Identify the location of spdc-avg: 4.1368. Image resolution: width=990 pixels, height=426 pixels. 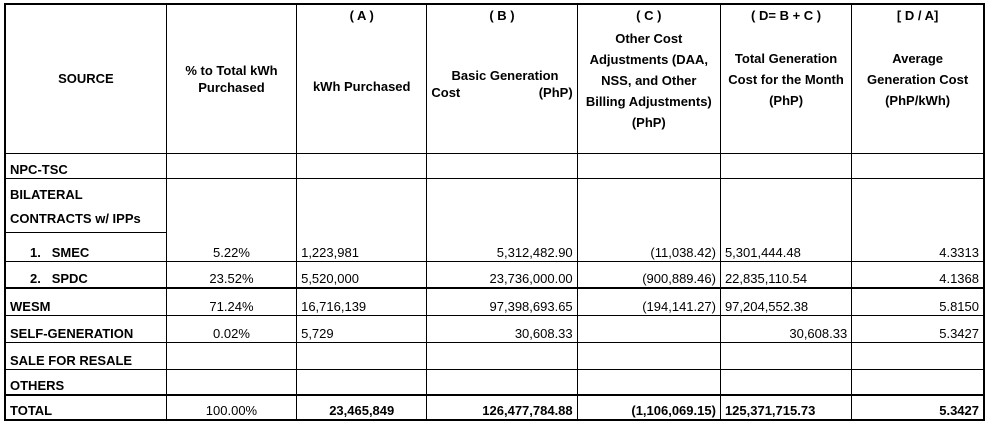
(918, 274).